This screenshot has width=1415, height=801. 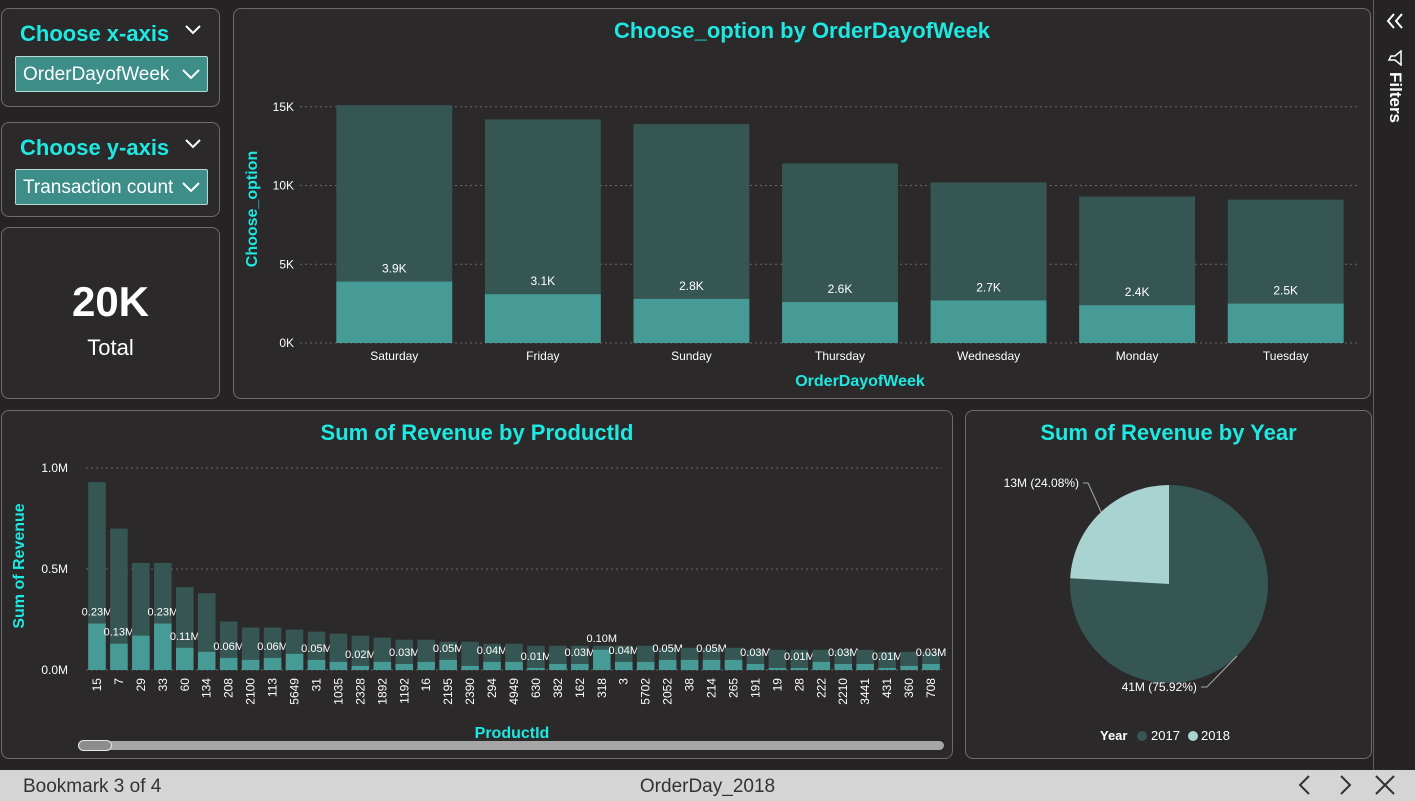 I want to click on y-tick-label: 0.5M, so click(x=54, y=569).